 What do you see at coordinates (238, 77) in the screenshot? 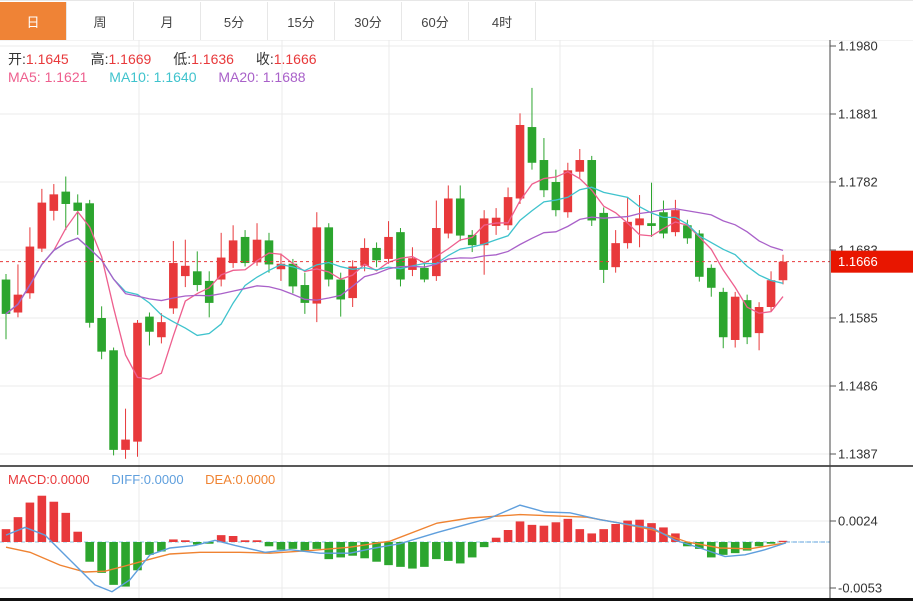
I see `ma20-label: MA20:` at bounding box center [238, 77].